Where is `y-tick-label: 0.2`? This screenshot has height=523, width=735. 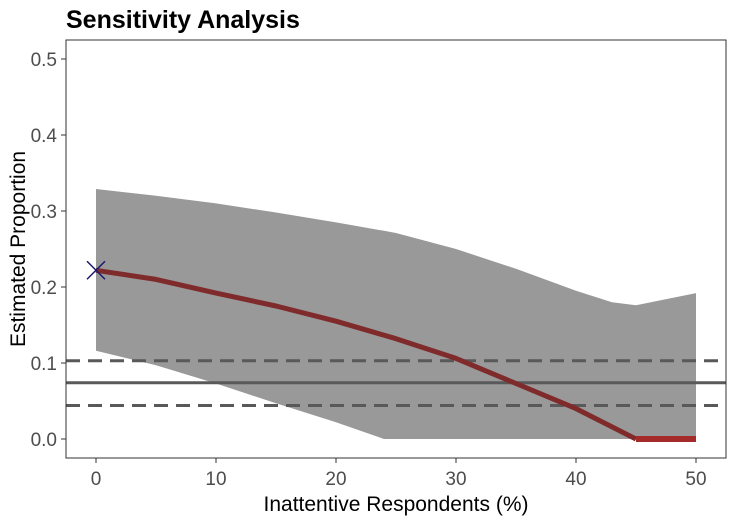 y-tick-label: 0.2 is located at coordinates (44, 288).